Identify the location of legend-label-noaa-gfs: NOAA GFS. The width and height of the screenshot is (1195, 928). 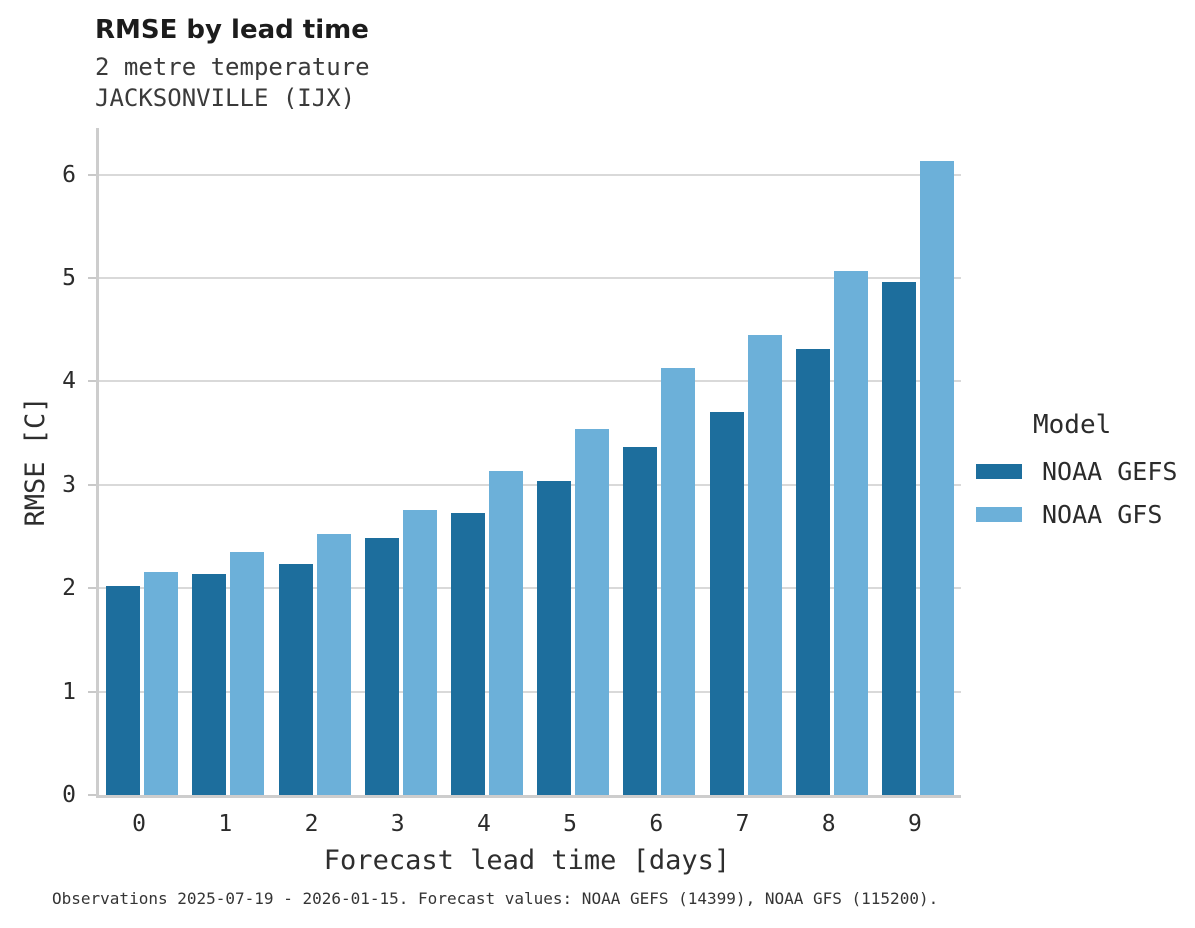
(1102, 514).